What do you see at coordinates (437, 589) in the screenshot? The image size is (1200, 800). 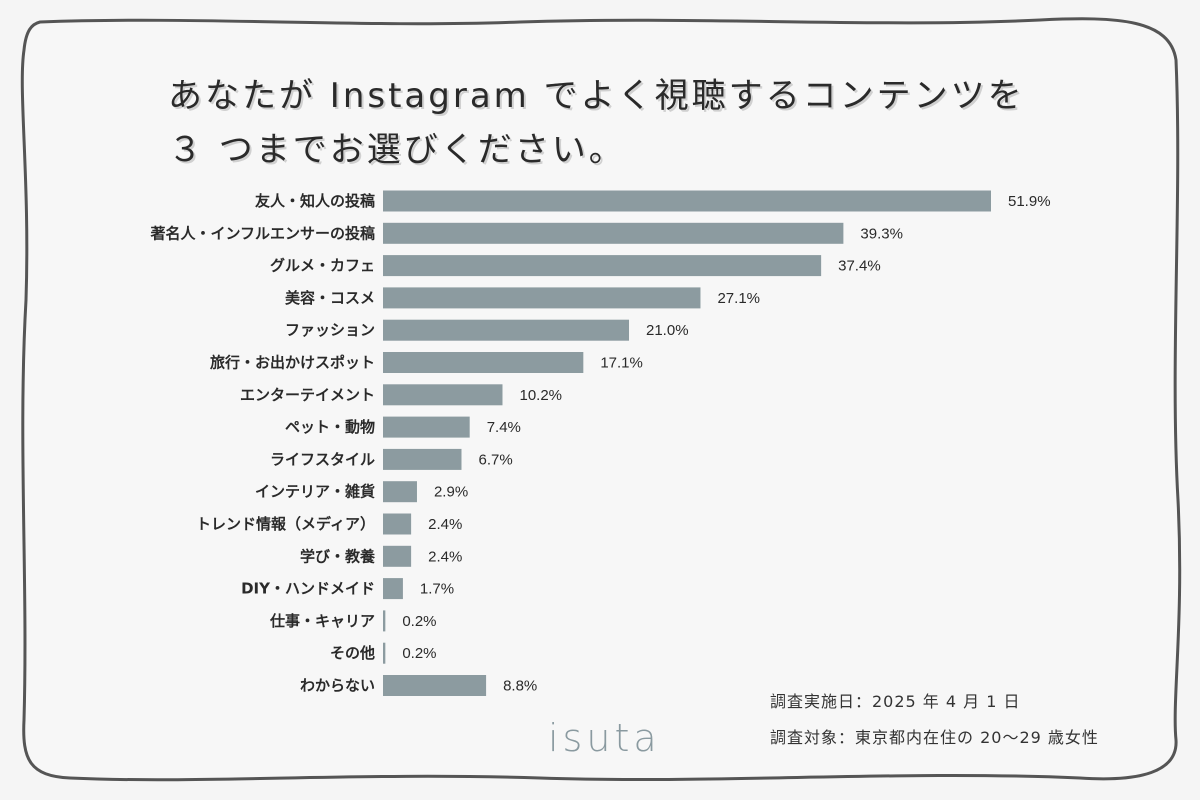 I see `value-label: 1.7%` at bounding box center [437, 589].